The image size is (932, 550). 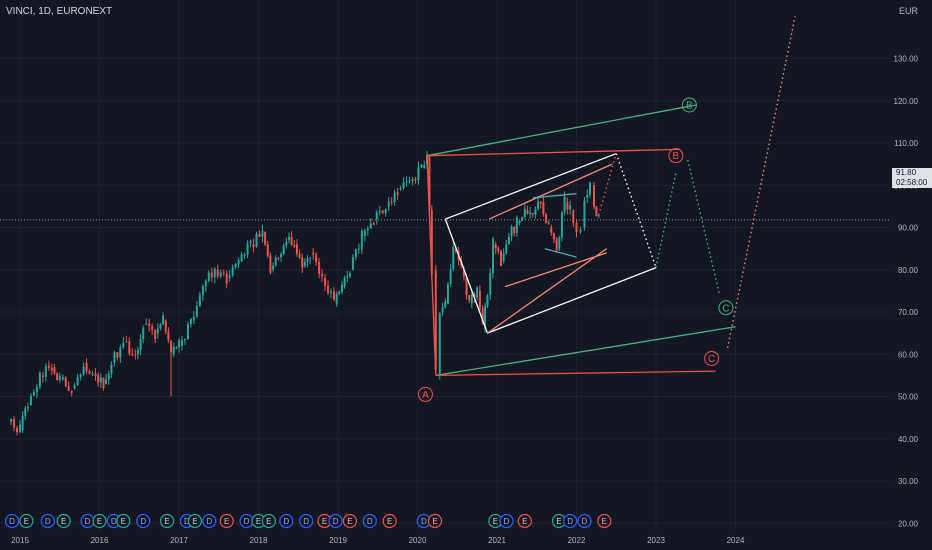 What do you see at coordinates (560, 252) in the screenshot?
I see `teal-lower` at bounding box center [560, 252].